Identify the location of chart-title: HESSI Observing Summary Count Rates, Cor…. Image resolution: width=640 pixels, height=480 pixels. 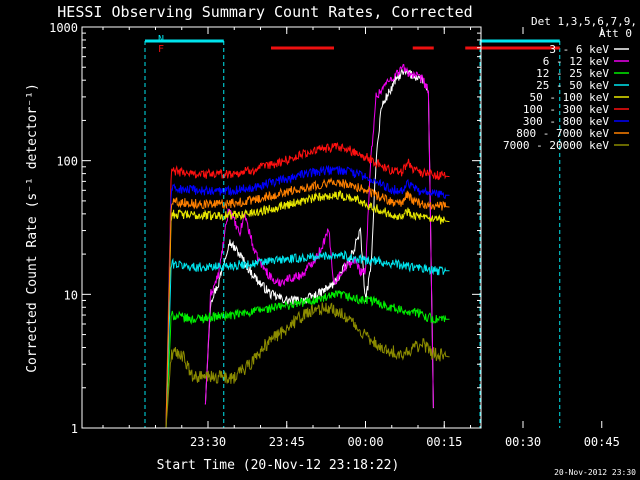
(264, 12).